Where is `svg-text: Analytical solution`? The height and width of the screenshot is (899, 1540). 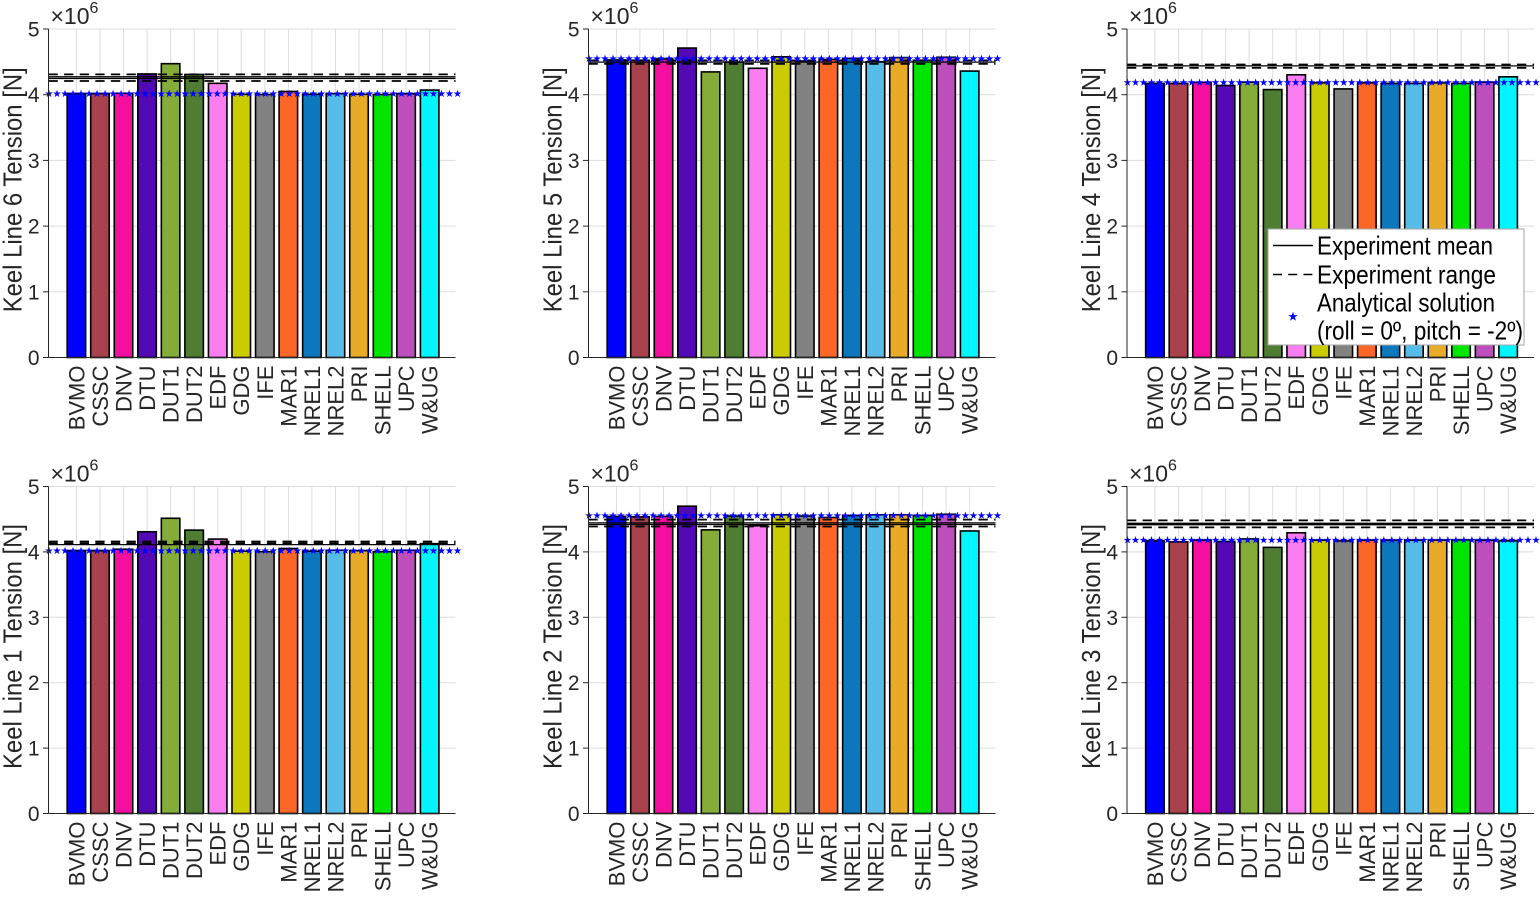 svg-text: Analytical solution is located at coordinates (1406, 303).